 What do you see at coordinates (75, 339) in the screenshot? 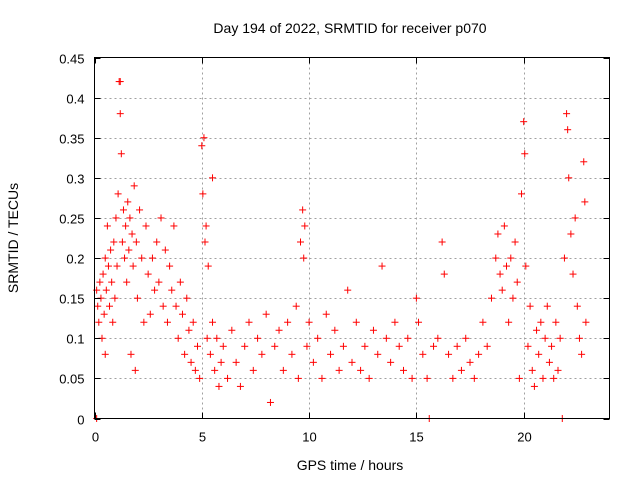
I see `y-tick-label: 0.1` at bounding box center [75, 339].